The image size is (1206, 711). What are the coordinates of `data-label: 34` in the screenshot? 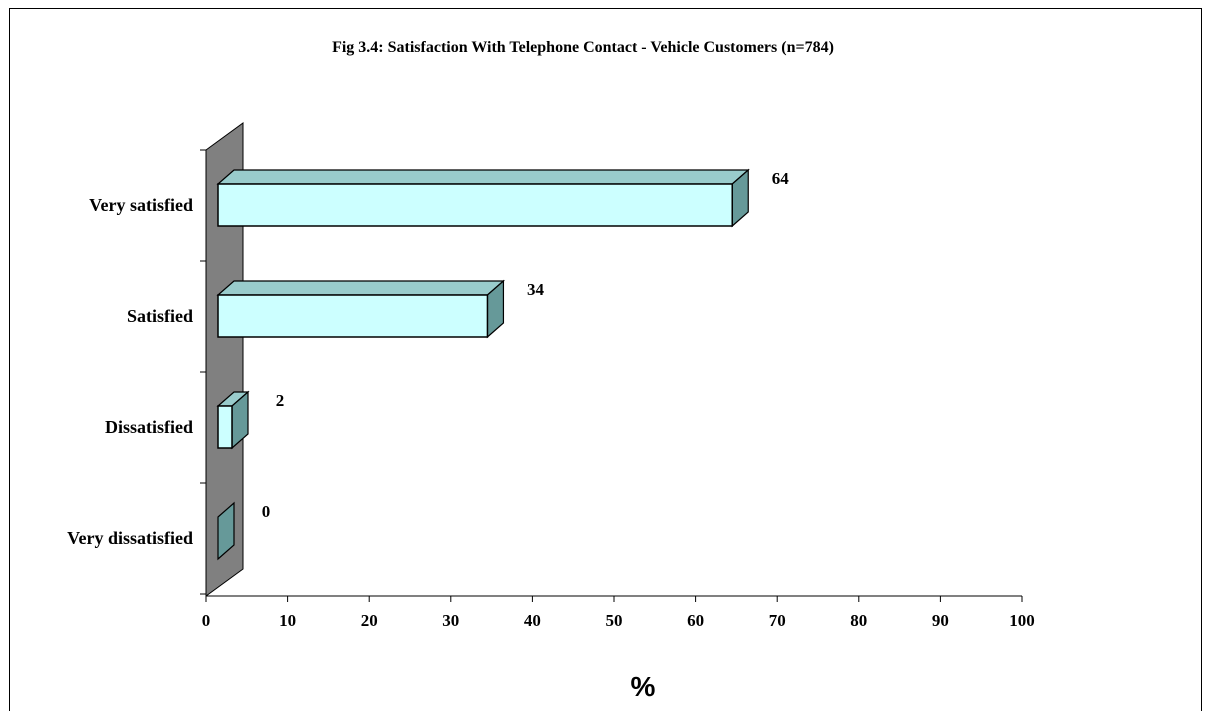 It's located at (536, 289).